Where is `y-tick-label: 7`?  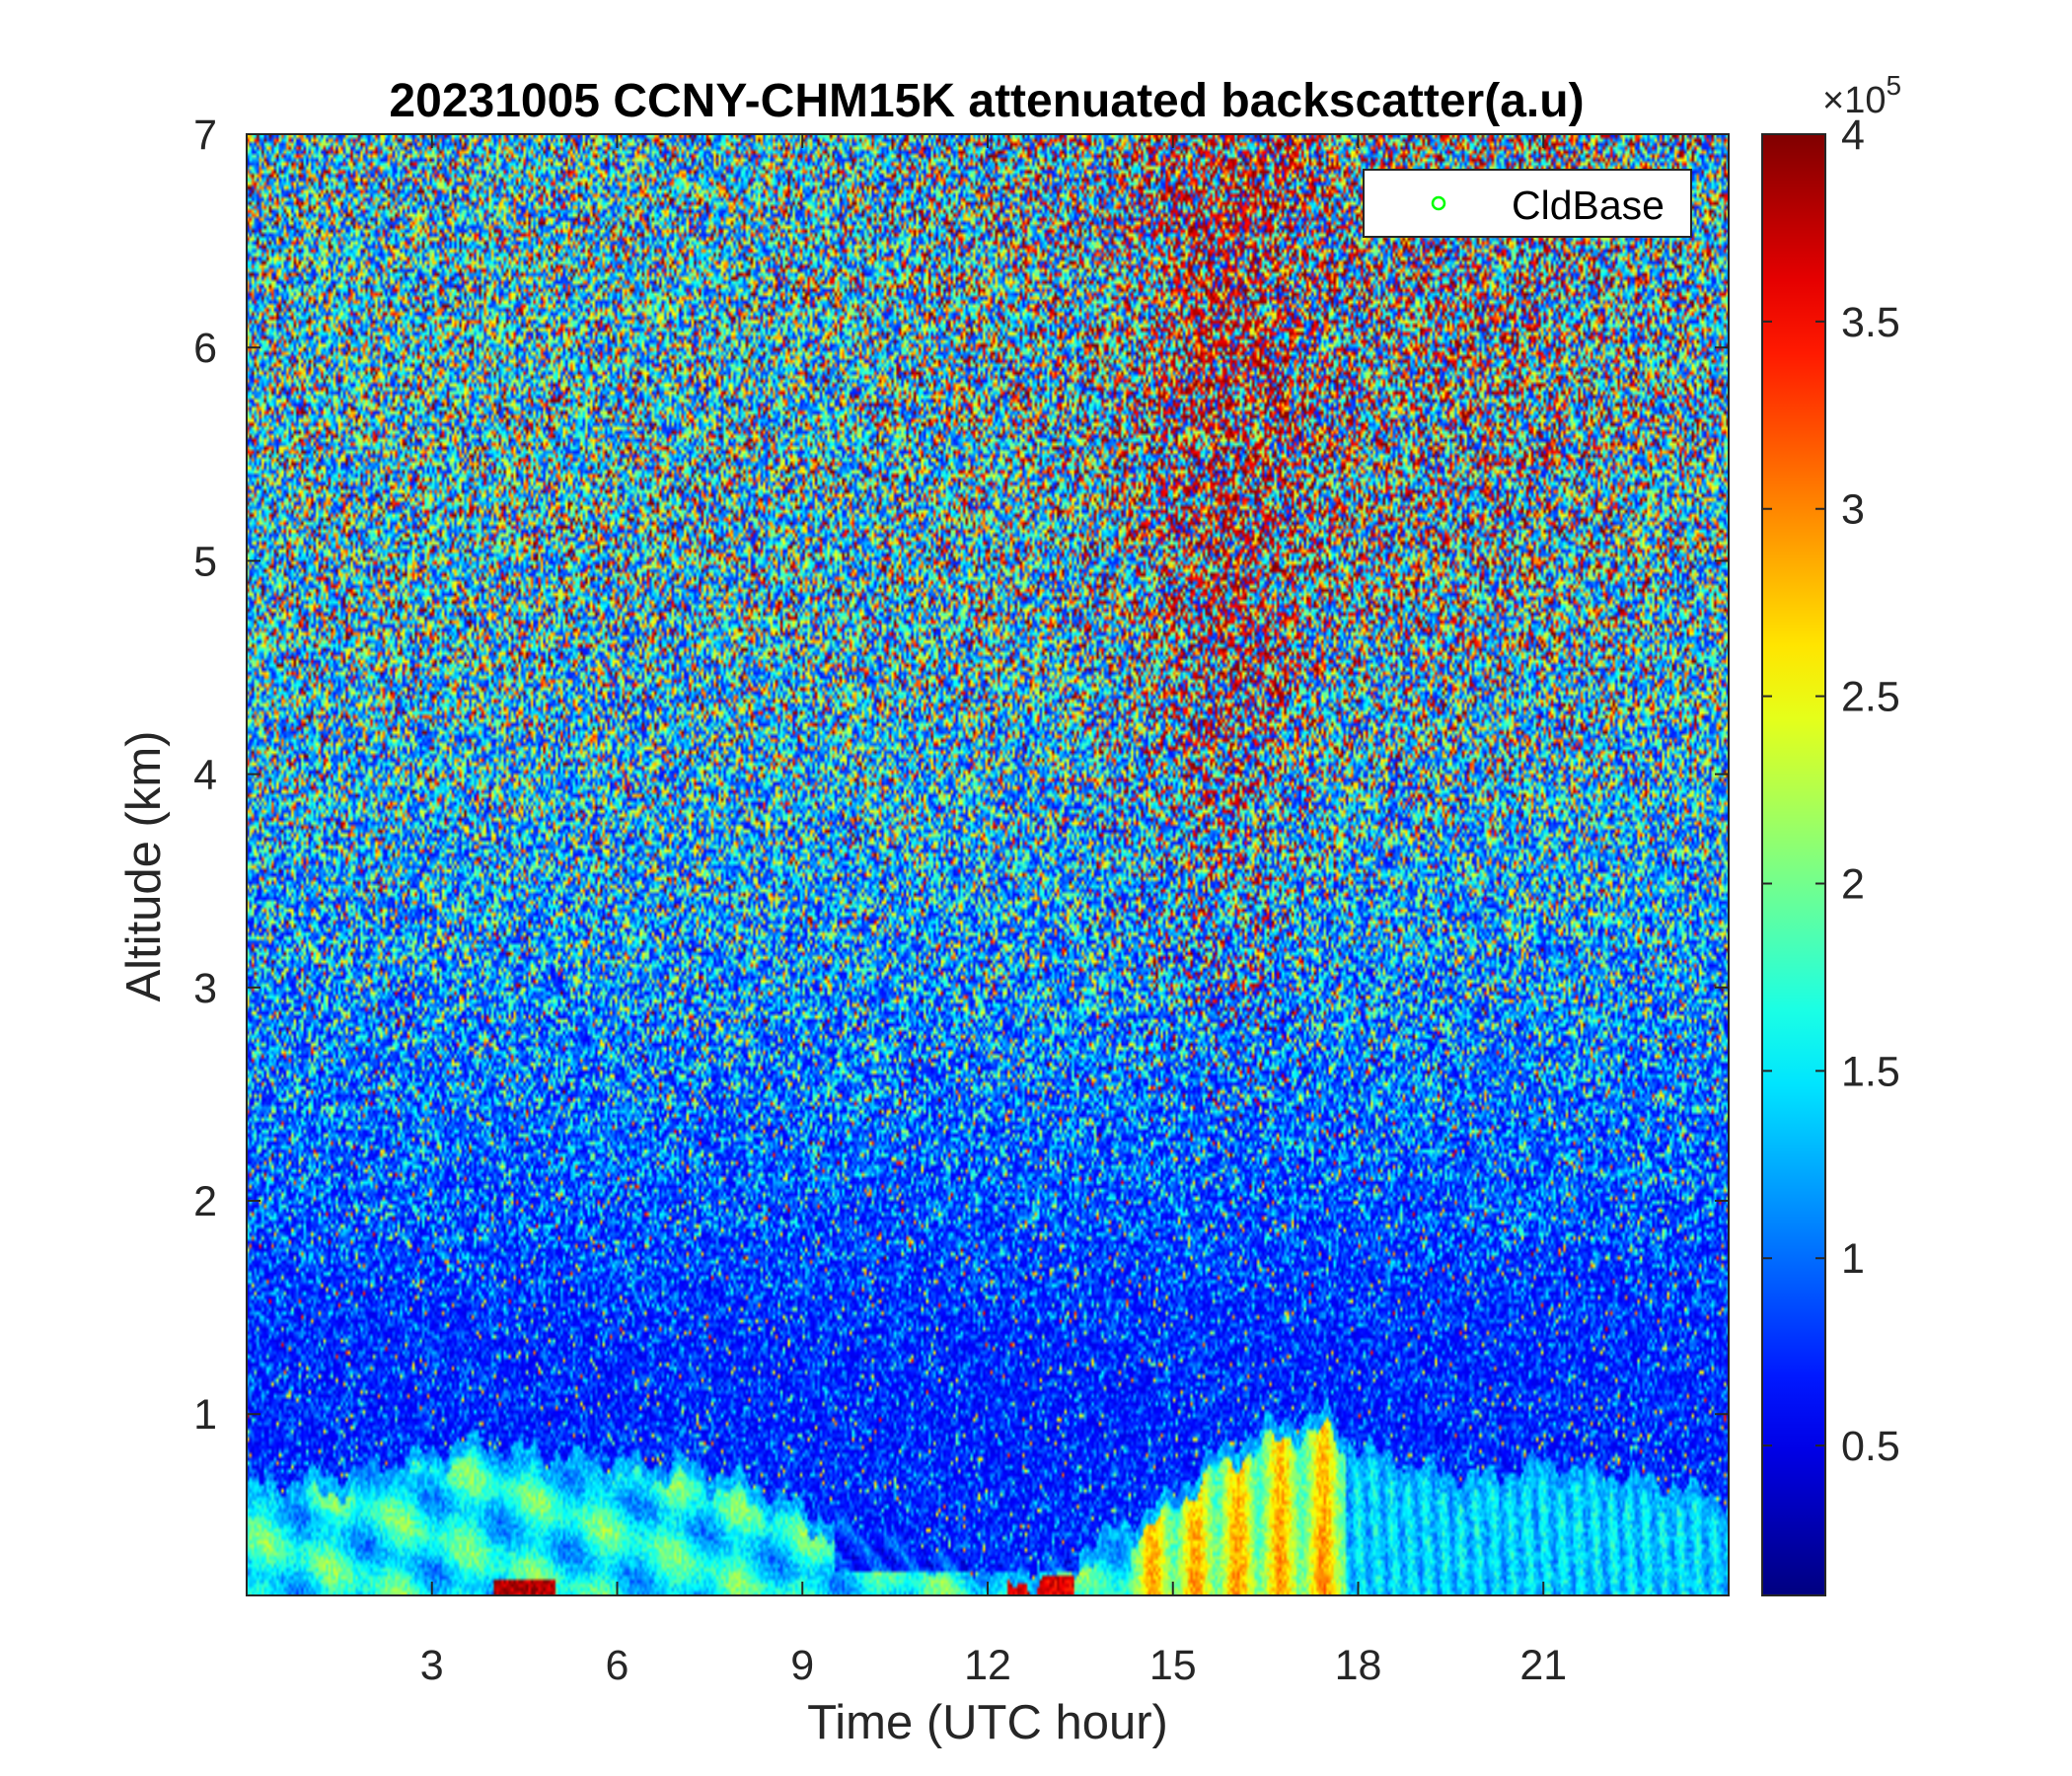
y-tick-label: 7 is located at coordinates (205, 135).